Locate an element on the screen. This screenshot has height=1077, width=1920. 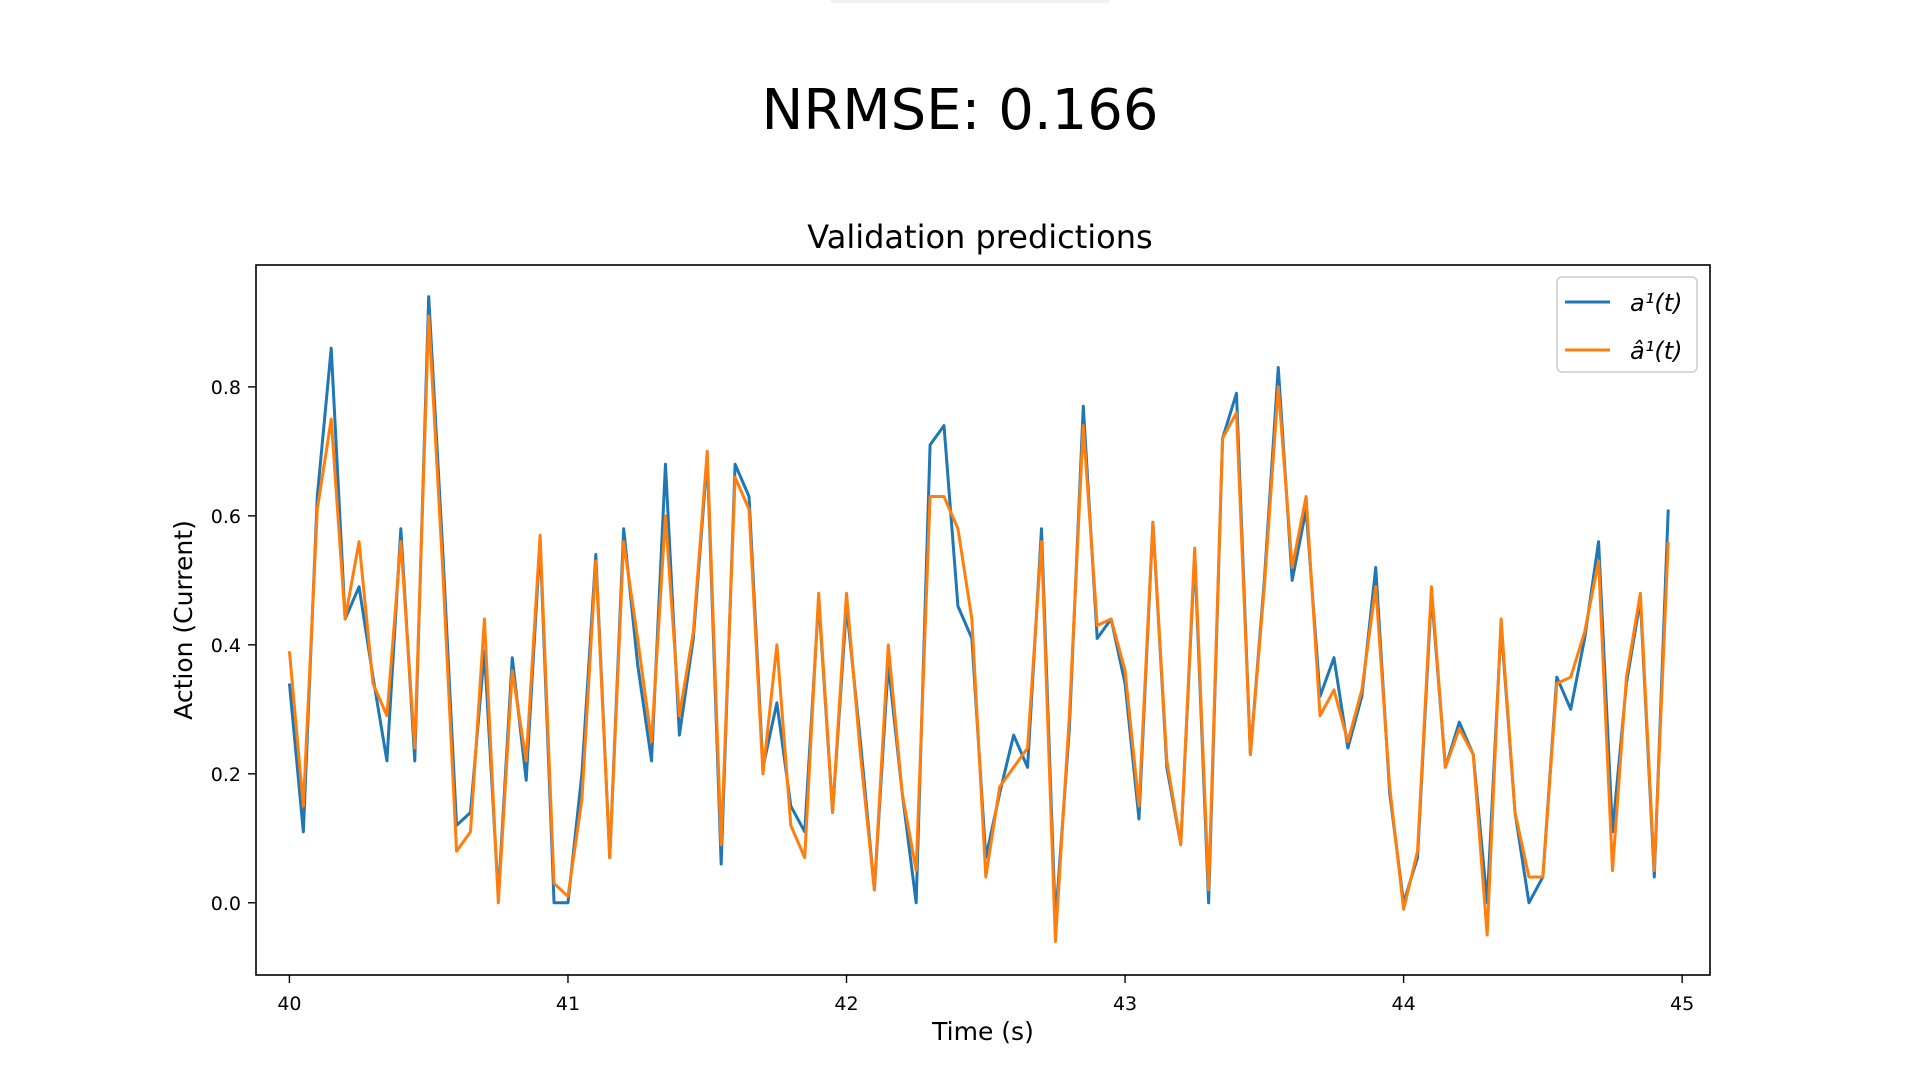
x-tick-label: 41 is located at coordinates (568, 1004).